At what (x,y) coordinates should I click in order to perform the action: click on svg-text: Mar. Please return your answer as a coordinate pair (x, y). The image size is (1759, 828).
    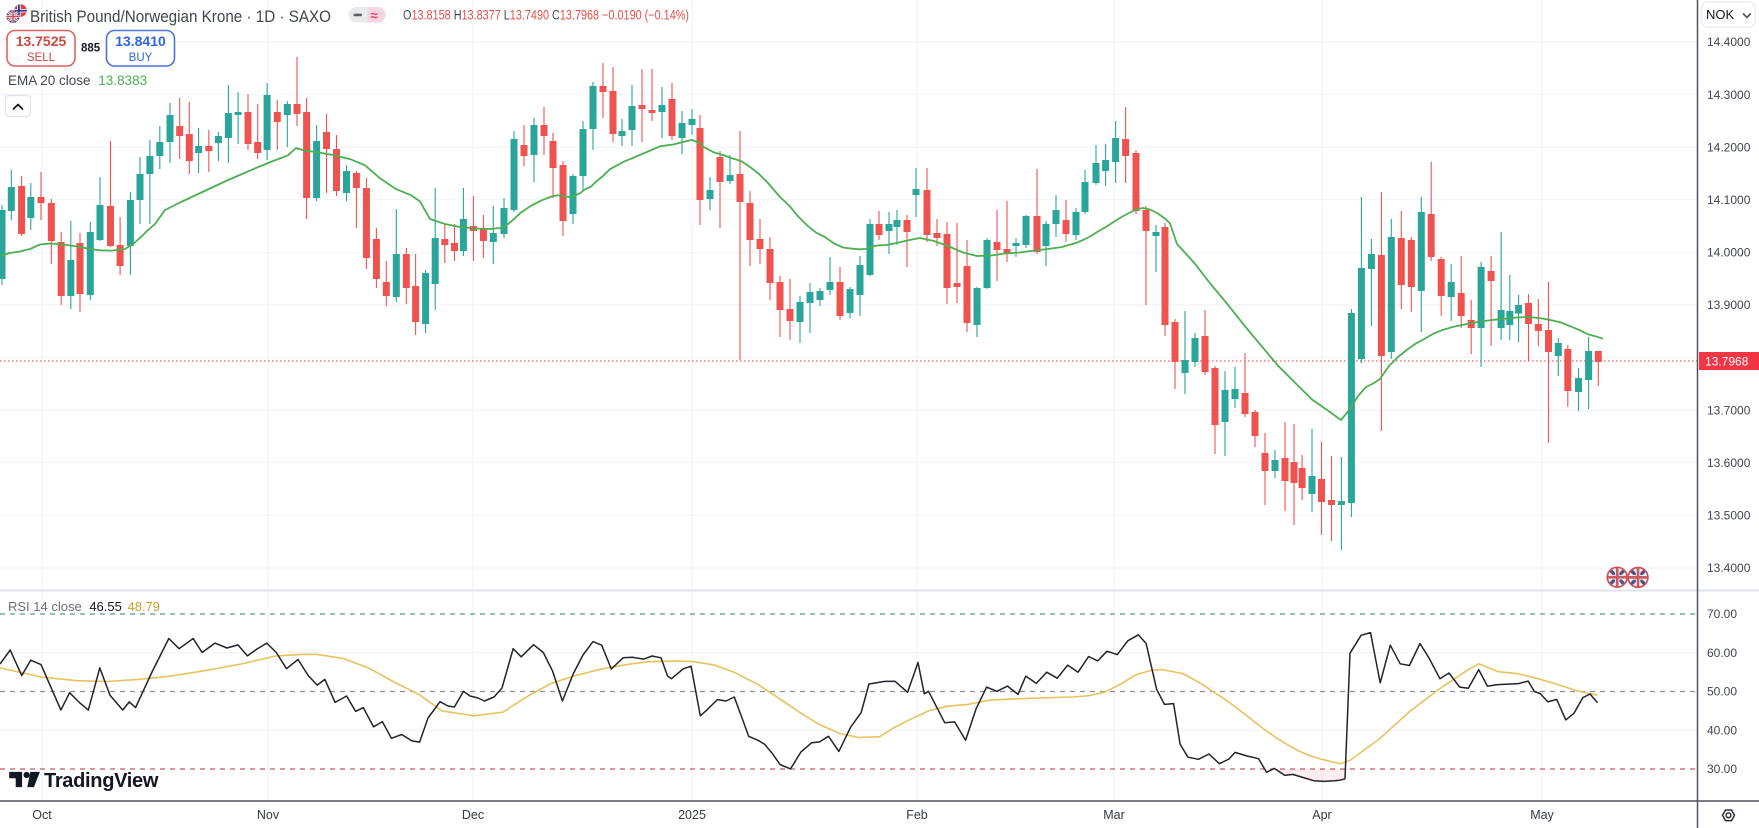
    Looking at the image, I should click on (1114, 815).